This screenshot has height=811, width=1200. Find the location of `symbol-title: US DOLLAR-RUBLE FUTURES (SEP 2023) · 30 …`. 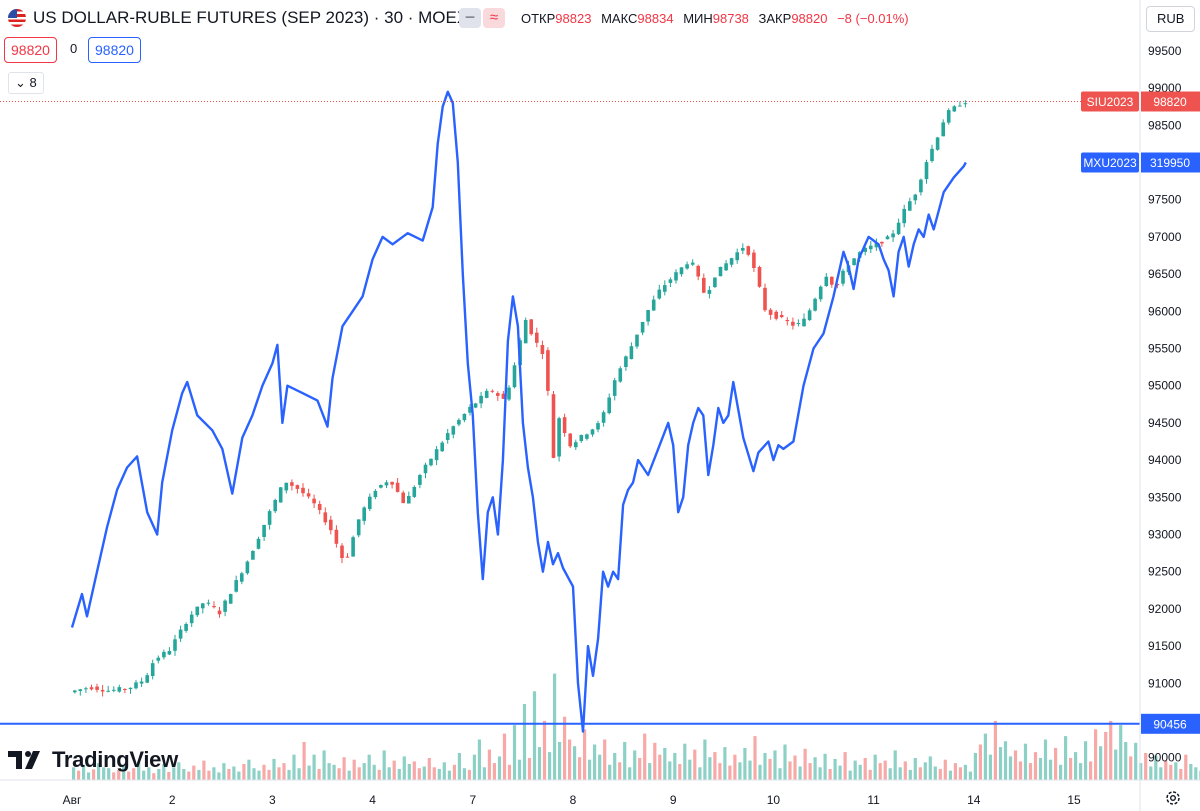

symbol-title: US DOLLAR-RUBLE FUTURES (SEP 2023) · 30 … is located at coordinates (251, 17).